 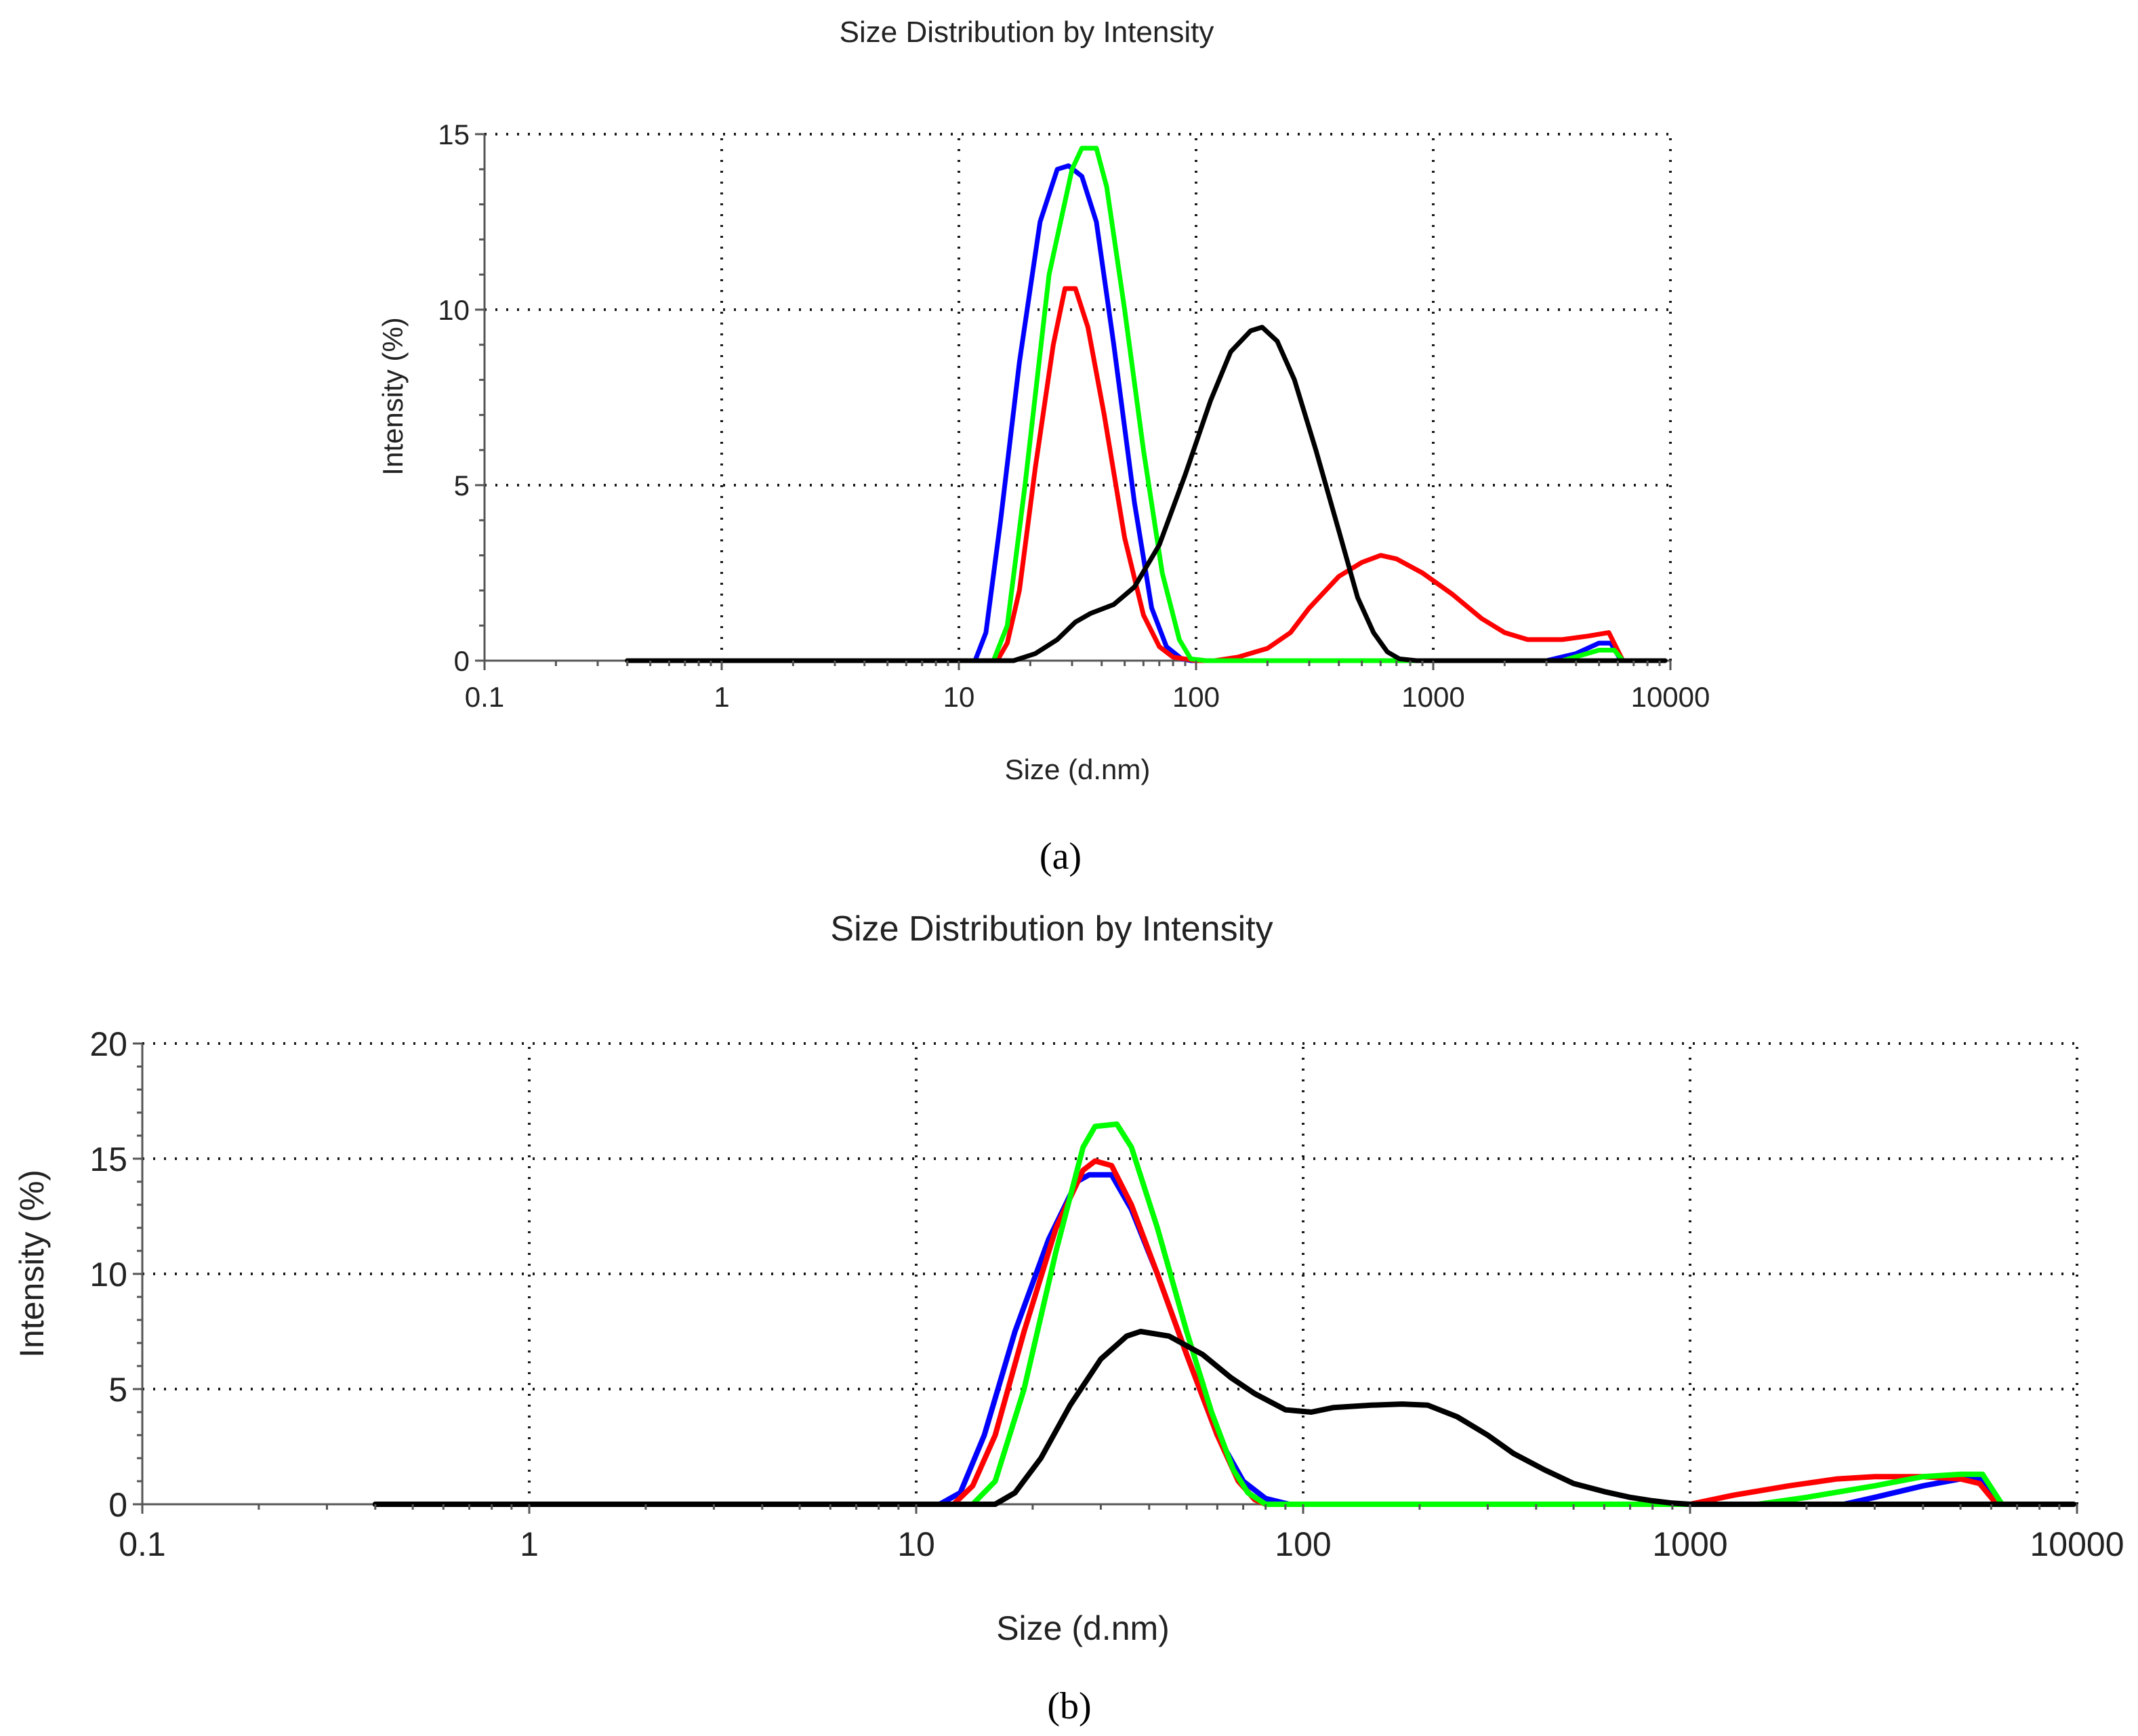 I want to click on chart-b-panel-label: (b), so click(x=1069, y=1706).